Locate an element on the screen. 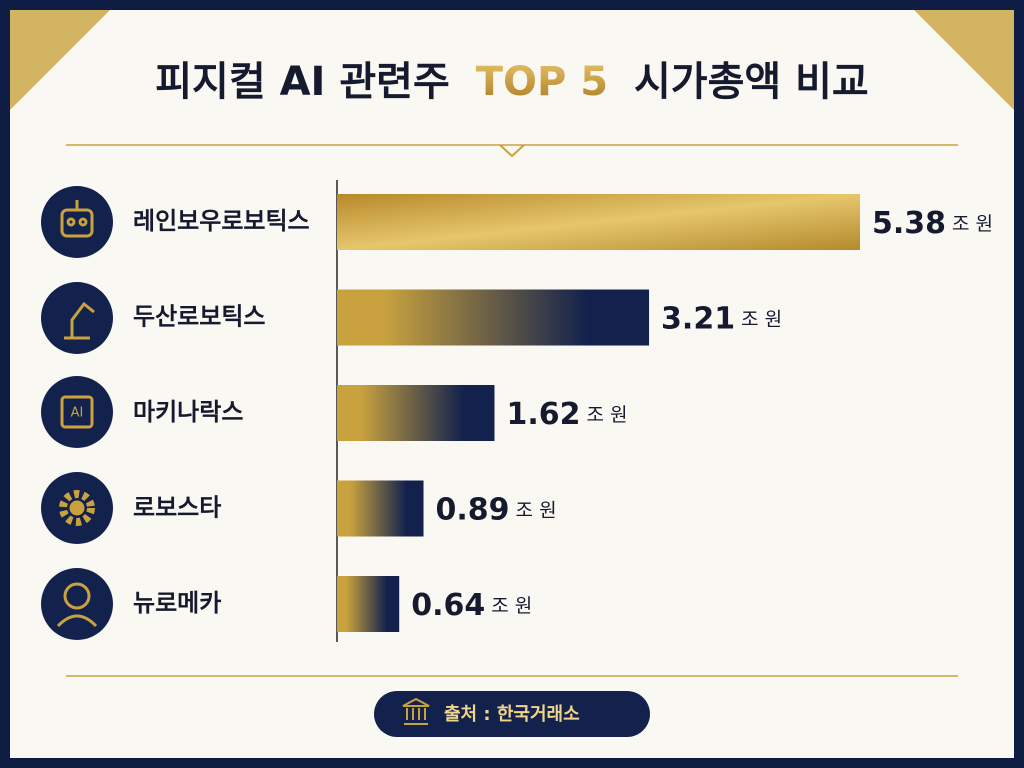 The height and width of the screenshot is (768, 1024). value-number: 0.89 is located at coordinates (473, 509).